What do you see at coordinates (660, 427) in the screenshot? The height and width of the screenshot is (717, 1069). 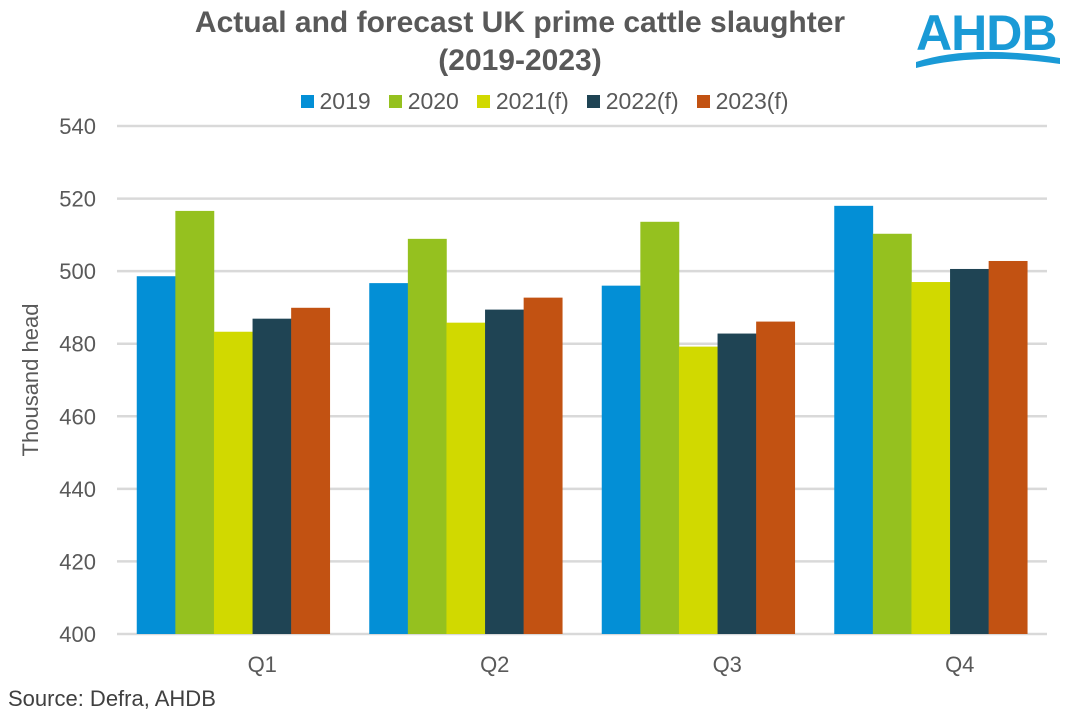 I see `bar-2020-Q3` at bounding box center [660, 427].